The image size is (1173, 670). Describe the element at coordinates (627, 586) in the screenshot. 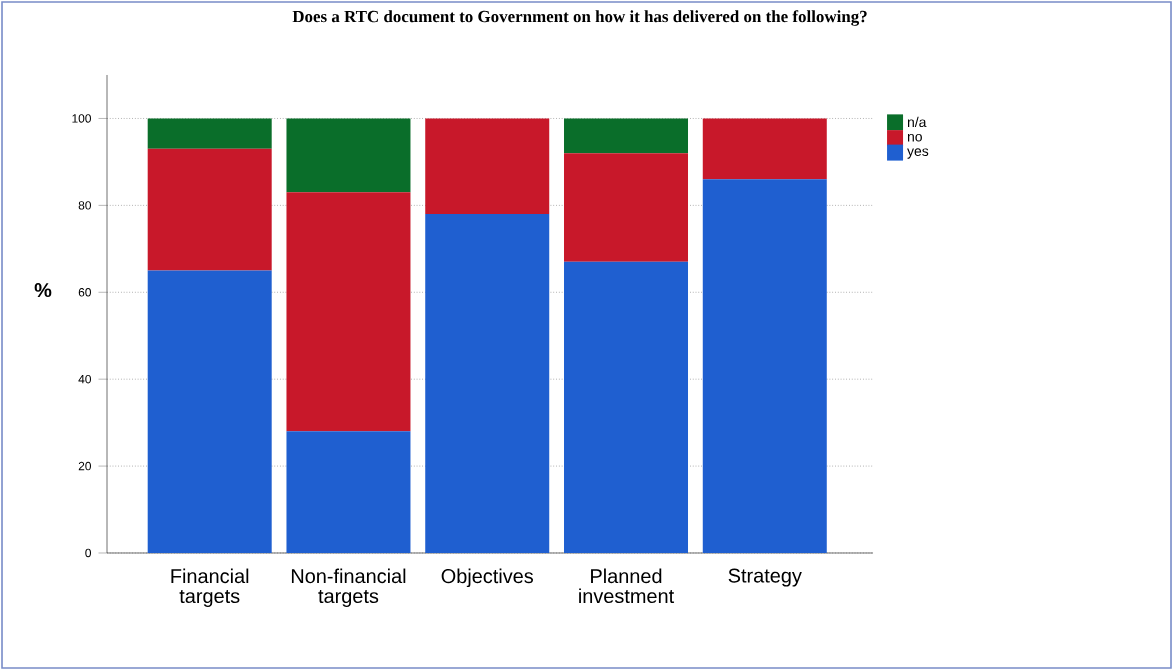

I see `x-tick-label: Planned investment` at that location.